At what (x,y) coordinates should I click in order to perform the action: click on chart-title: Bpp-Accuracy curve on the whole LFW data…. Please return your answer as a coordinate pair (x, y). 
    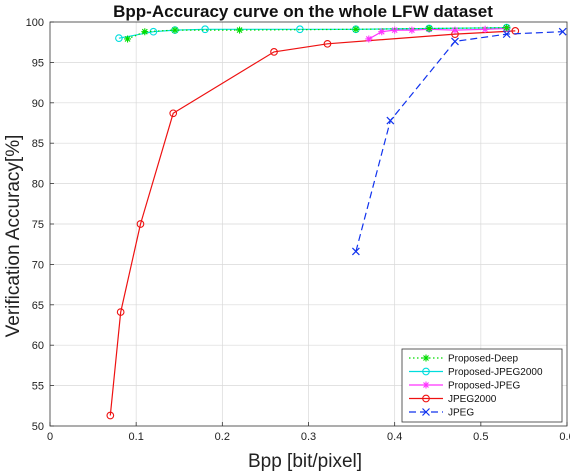
    Looking at the image, I should click on (303, 11).